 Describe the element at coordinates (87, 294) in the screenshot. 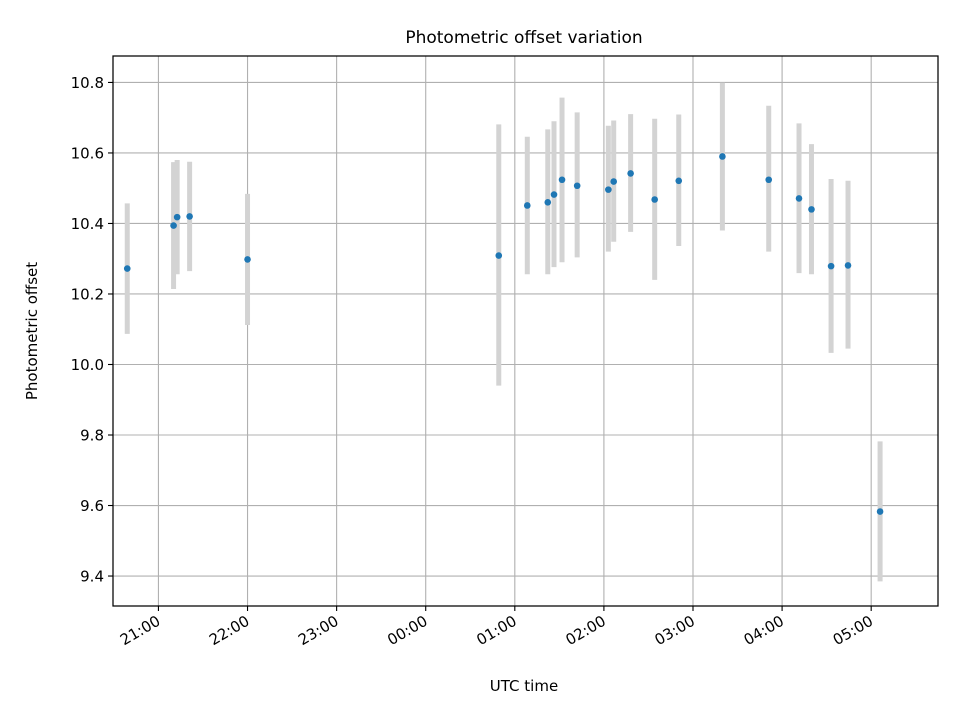

I see `y-tick-label: 10.2` at that location.